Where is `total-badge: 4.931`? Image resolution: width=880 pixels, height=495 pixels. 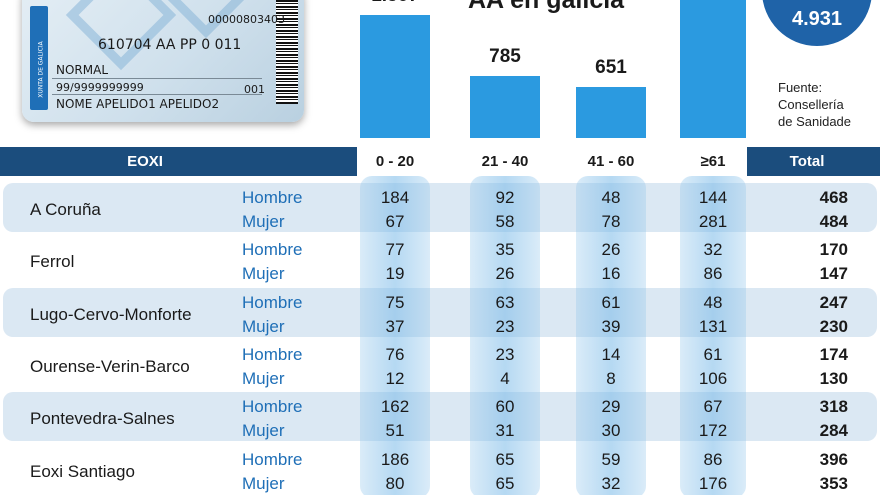
total-badge: 4.931 is located at coordinates (817, 23).